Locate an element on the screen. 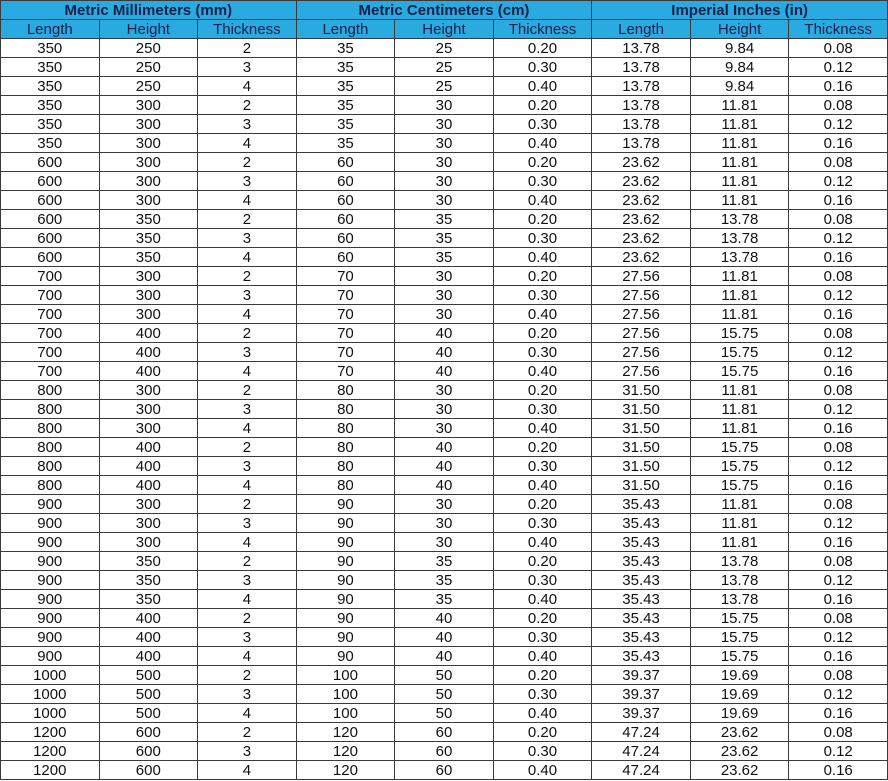  table-row: 900 400 4 90 40 0.40 35.43 15.75 0.16 is located at coordinates (444, 656).